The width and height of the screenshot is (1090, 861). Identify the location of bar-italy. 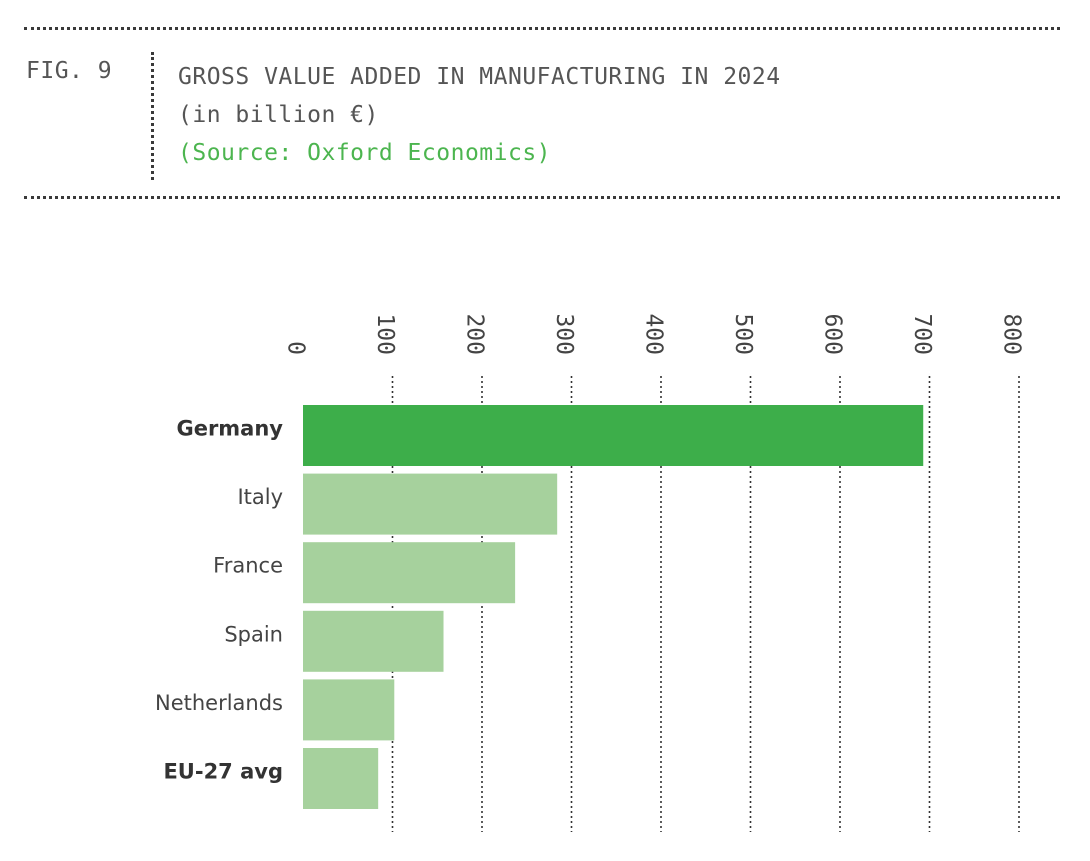
(430, 504).